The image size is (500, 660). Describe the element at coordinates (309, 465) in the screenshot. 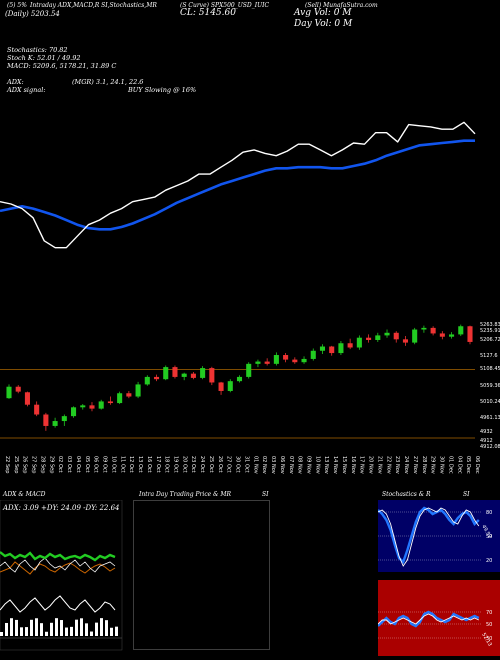

I see `date-tick-label: 09 Nov` at that location.